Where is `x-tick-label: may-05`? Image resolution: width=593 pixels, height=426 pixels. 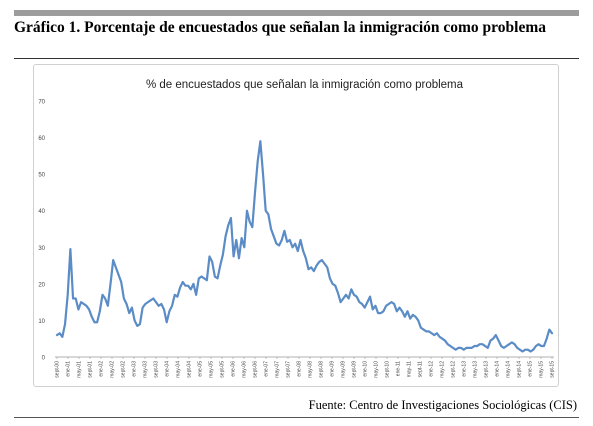 x-tick-label: may-05 is located at coordinates (212, 369).